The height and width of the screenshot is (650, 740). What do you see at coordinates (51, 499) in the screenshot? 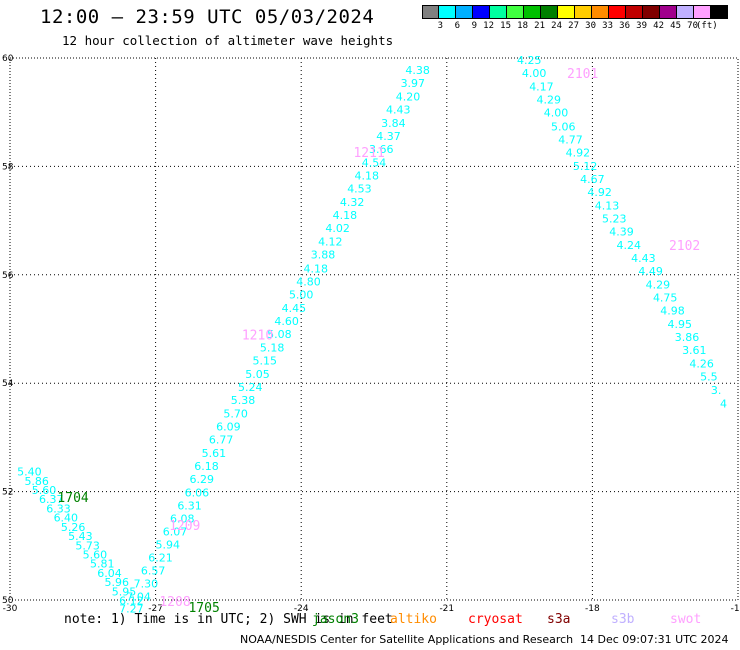
I see `wave-height-value: 6.37` at bounding box center [51, 499].